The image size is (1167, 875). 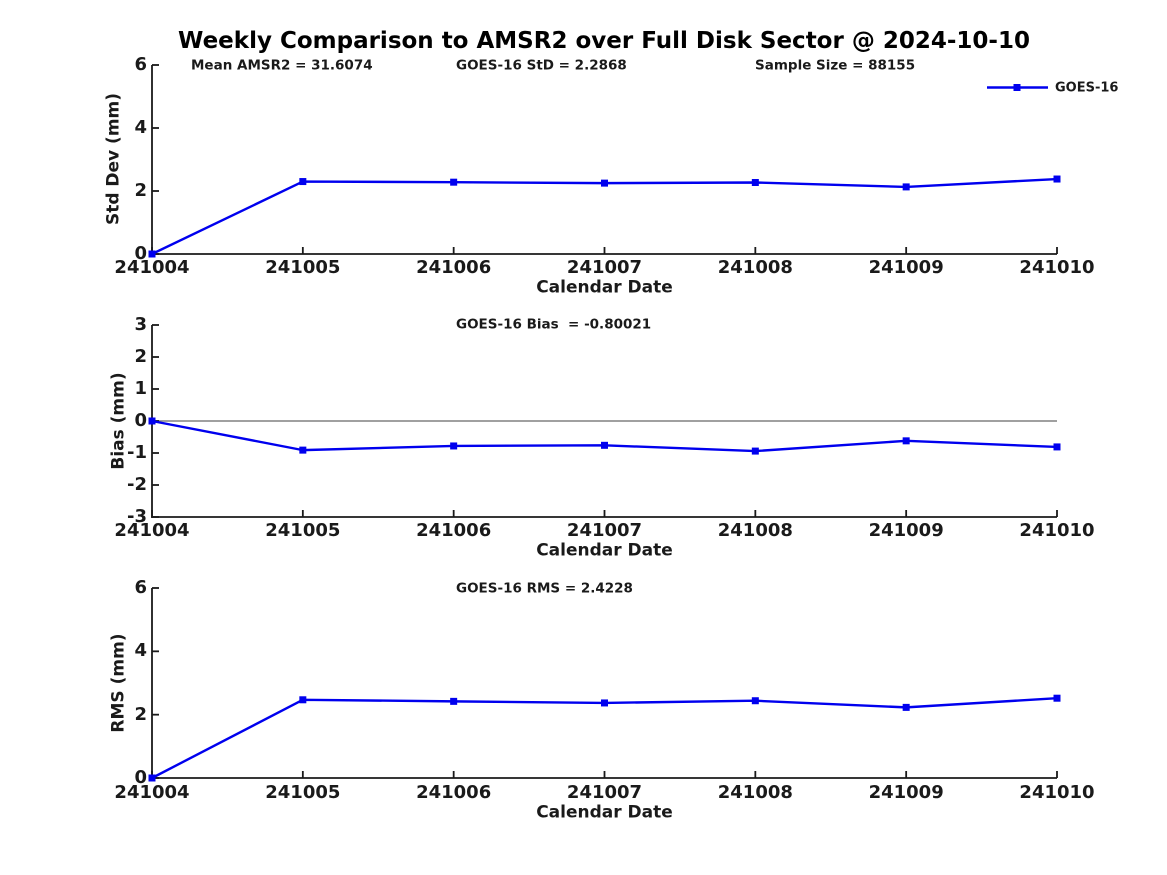 What do you see at coordinates (140, 587) in the screenshot?
I see `rms-subplot-y-tick-label: 6` at bounding box center [140, 587].